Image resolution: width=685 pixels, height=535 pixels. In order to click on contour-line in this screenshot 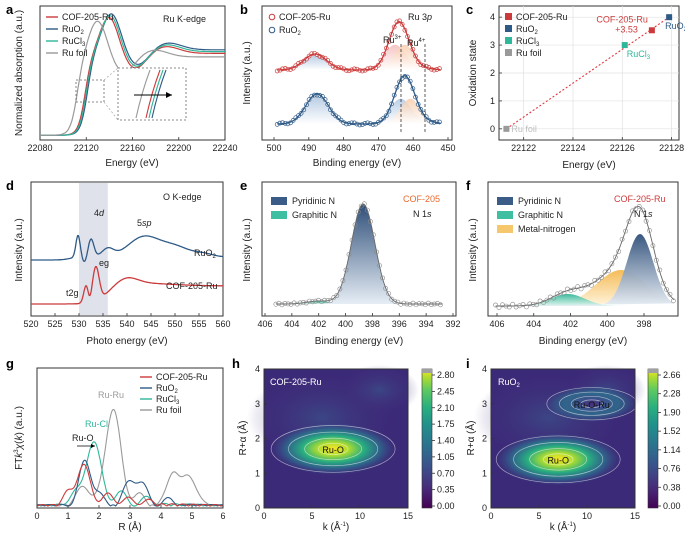, I will do `click(333, 449)`.